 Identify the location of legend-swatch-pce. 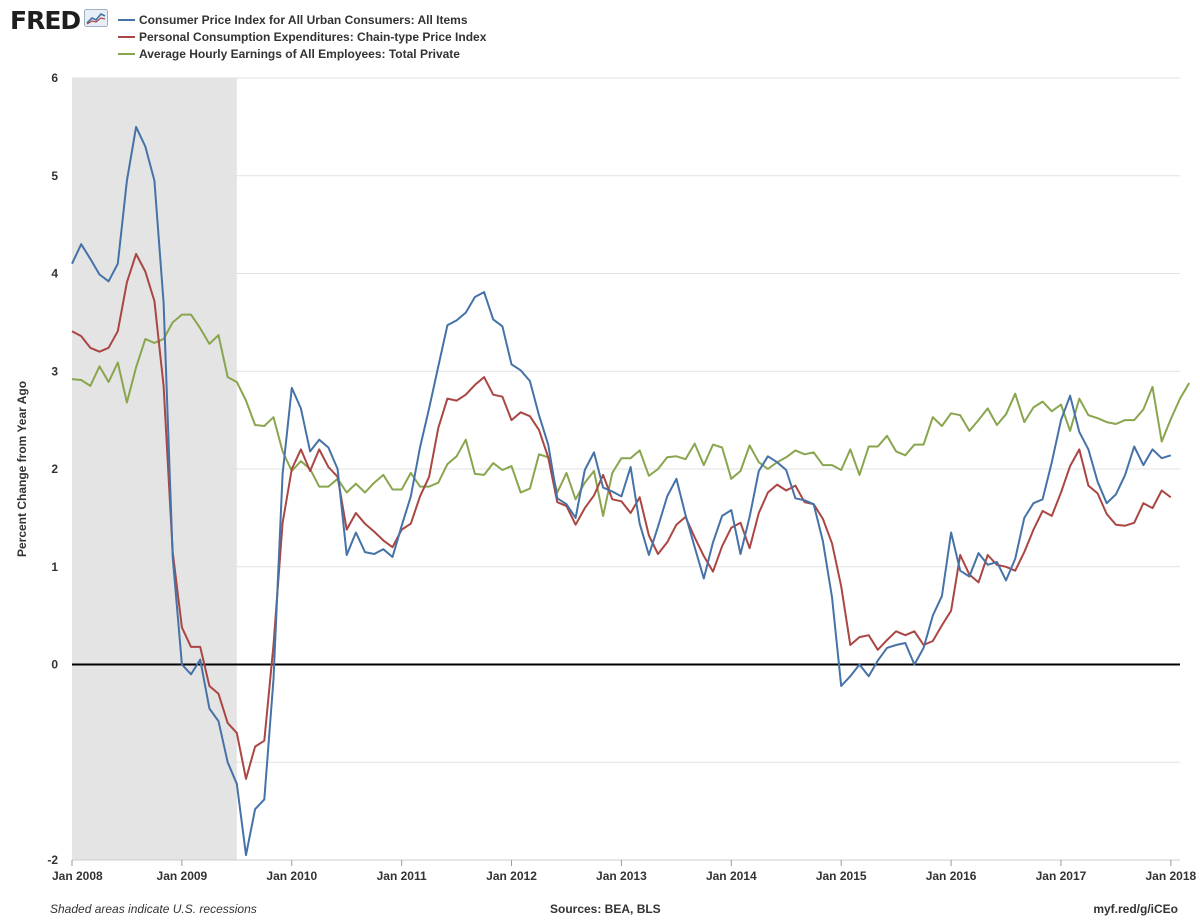
(126, 36).